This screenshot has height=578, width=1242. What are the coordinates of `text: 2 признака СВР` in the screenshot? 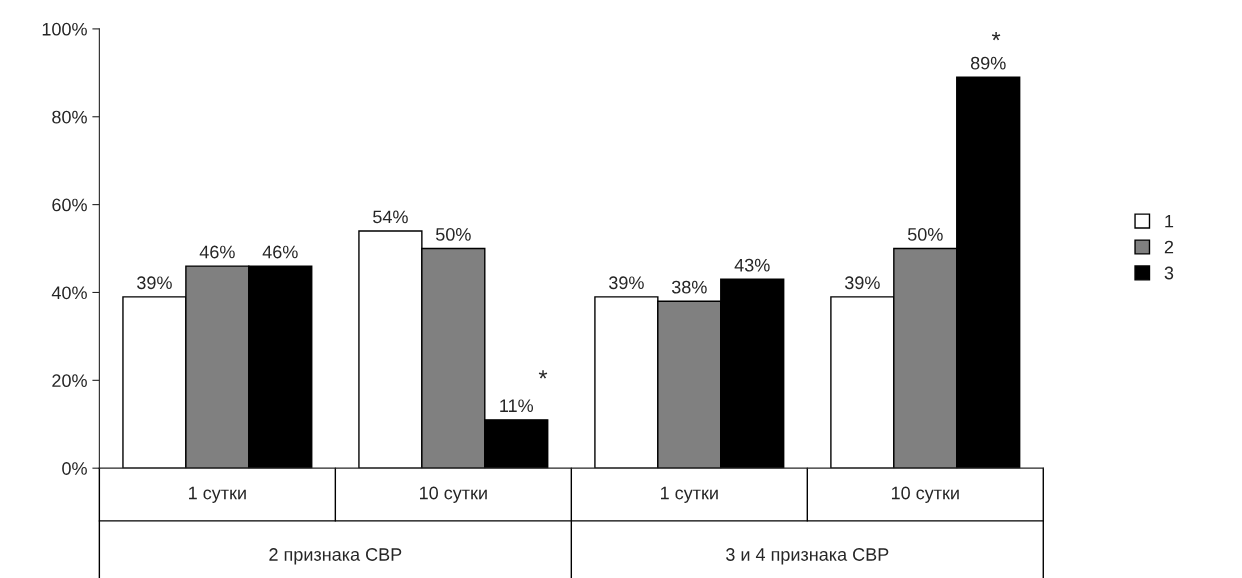 It's located at (335, 556).